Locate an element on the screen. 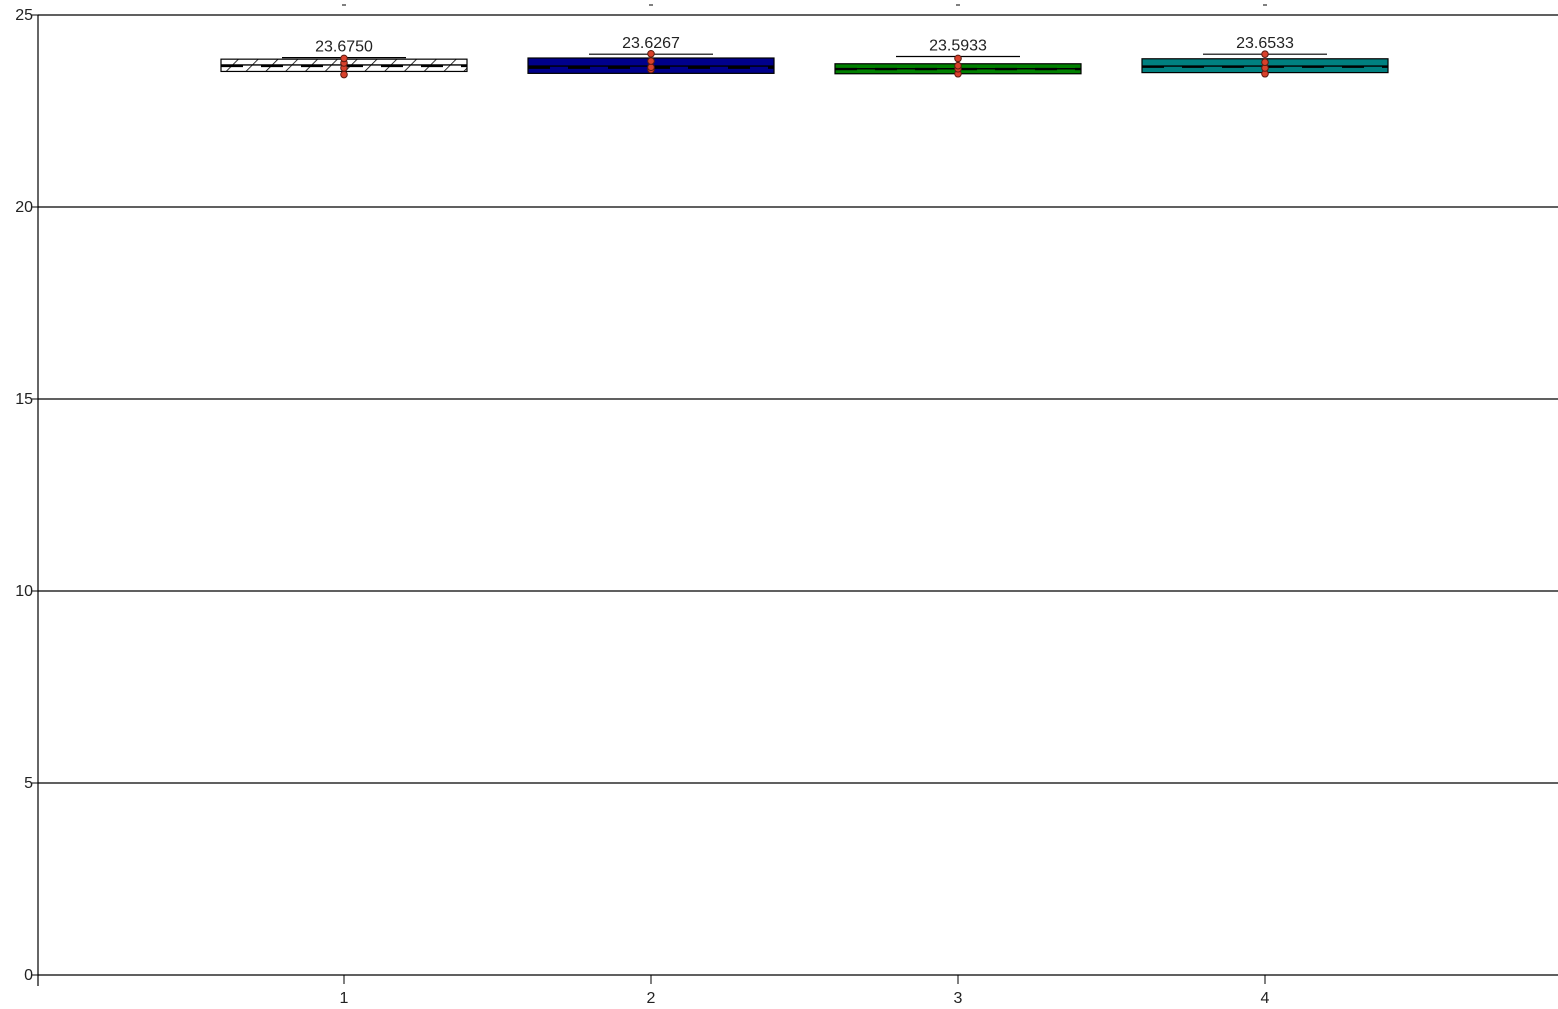  box-group-3: 23.5933 is located at coordinates (958, 57).